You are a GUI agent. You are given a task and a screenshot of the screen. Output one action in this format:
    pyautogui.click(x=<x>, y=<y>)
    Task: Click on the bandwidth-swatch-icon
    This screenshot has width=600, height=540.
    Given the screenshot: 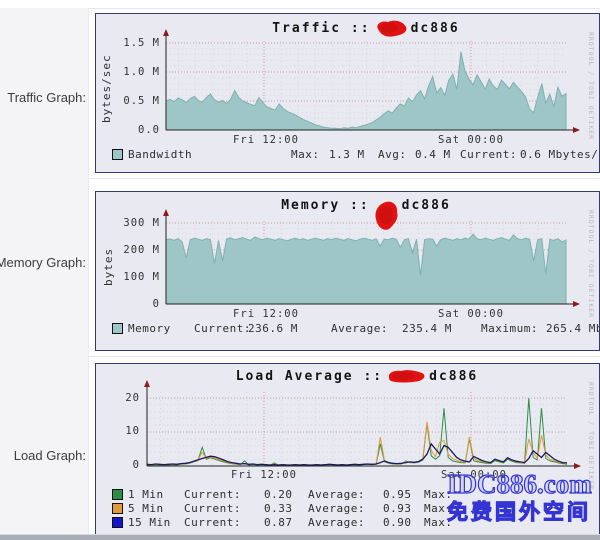 What is the action you would take?
    pyautogui.click(x=117, y=154)
    